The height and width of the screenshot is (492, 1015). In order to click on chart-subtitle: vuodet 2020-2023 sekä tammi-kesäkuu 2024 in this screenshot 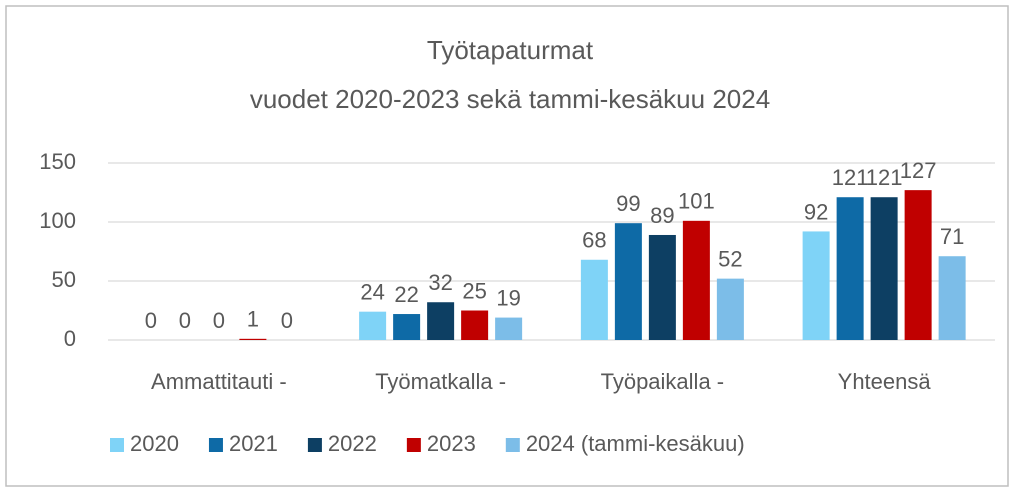, I will do `click(510, 99)`.